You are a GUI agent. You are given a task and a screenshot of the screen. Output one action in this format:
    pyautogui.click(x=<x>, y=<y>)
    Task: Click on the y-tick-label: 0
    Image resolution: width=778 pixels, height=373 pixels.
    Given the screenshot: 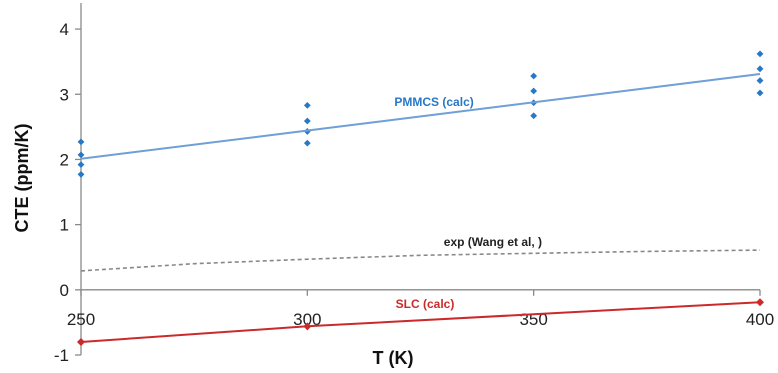 What is the action you would take?
    pyautogui.click(x=64, y=290)
    